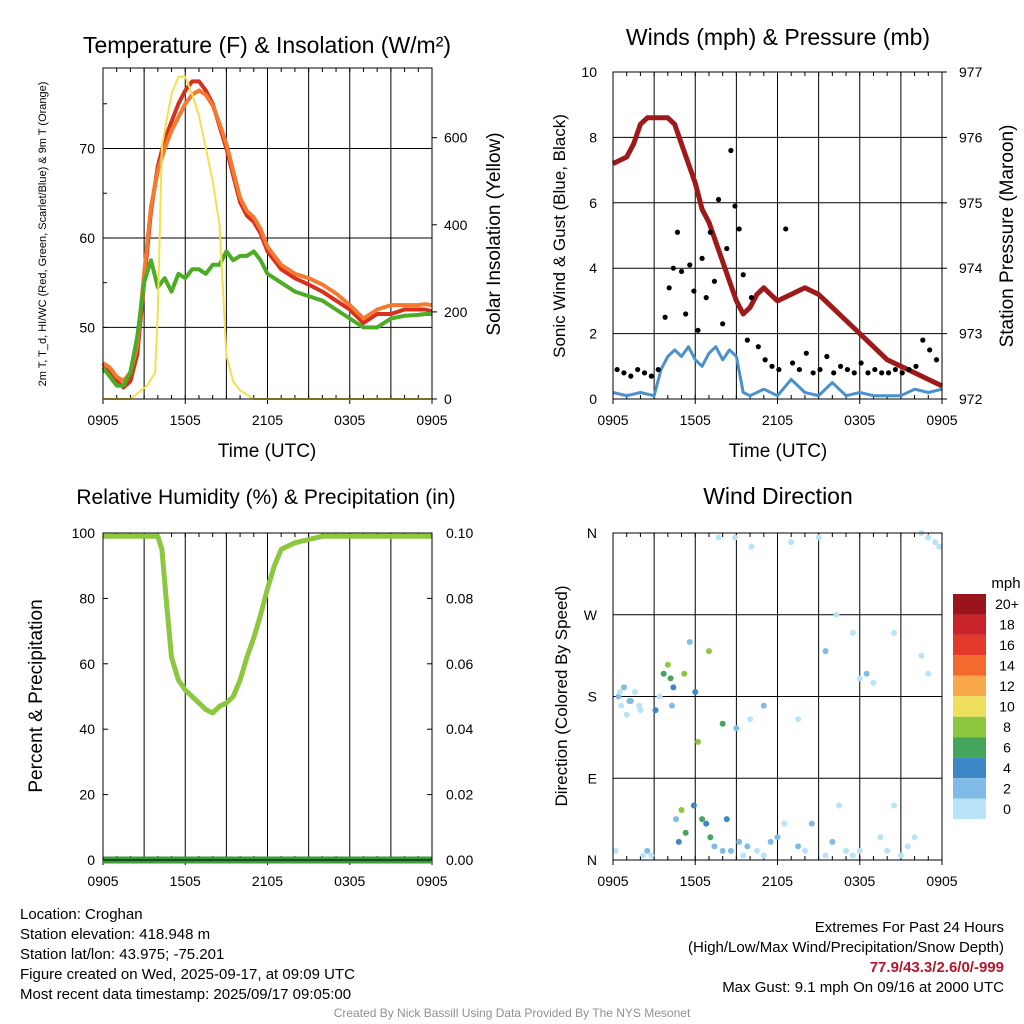 This screenshot has height=1024, width=1024. What do you see at coordinates (593, 334) in the screenshot?
I see `y-tick-label: 2` at bounding box center [593, 334].